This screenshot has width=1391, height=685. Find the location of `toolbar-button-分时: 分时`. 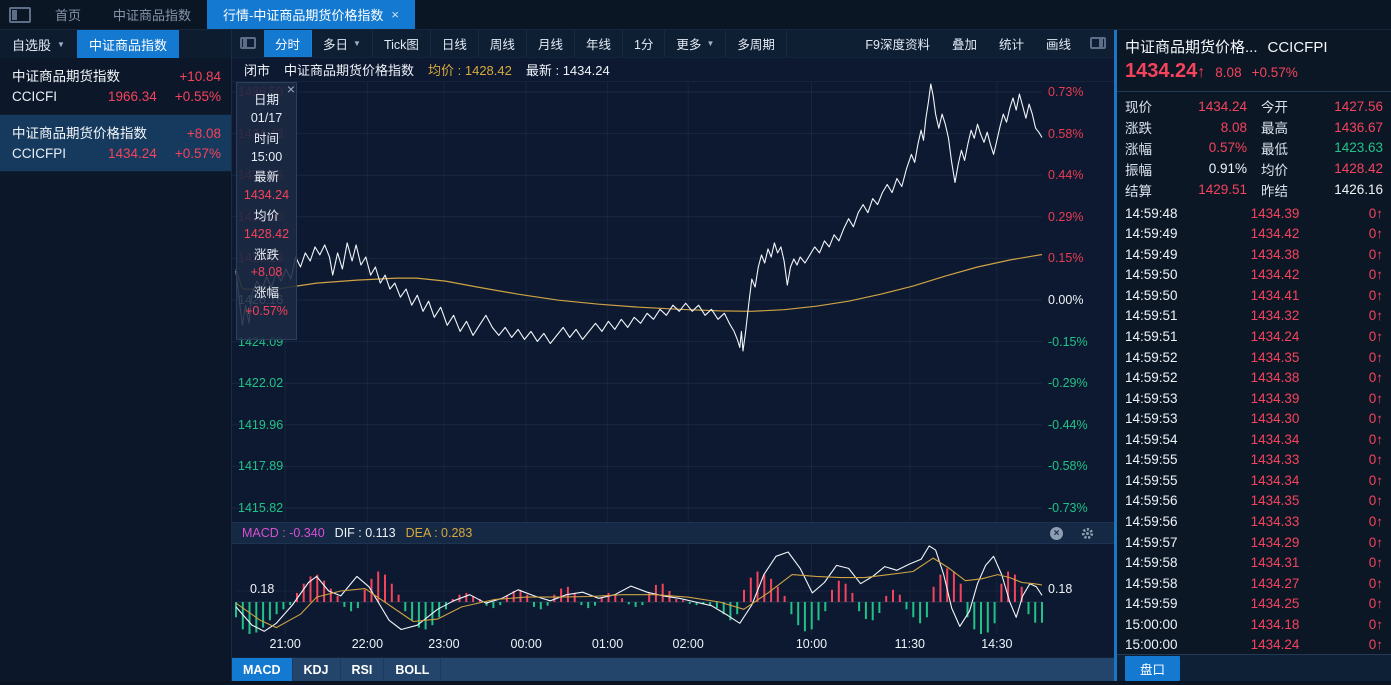

toolbar-button-分时: 分时 is located at coordinates (288, 43).